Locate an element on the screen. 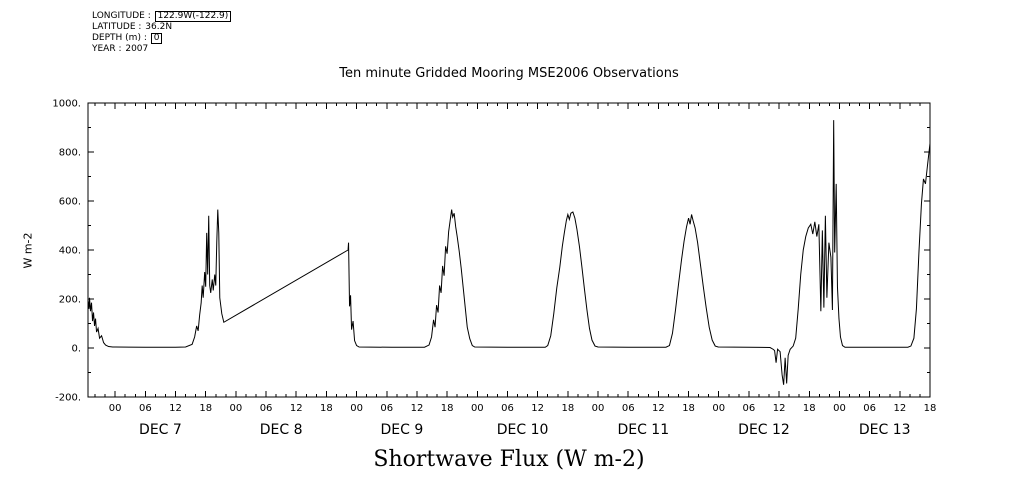  metadata-latitude-label: LATITUDE : is located at coordinates (118, 27).